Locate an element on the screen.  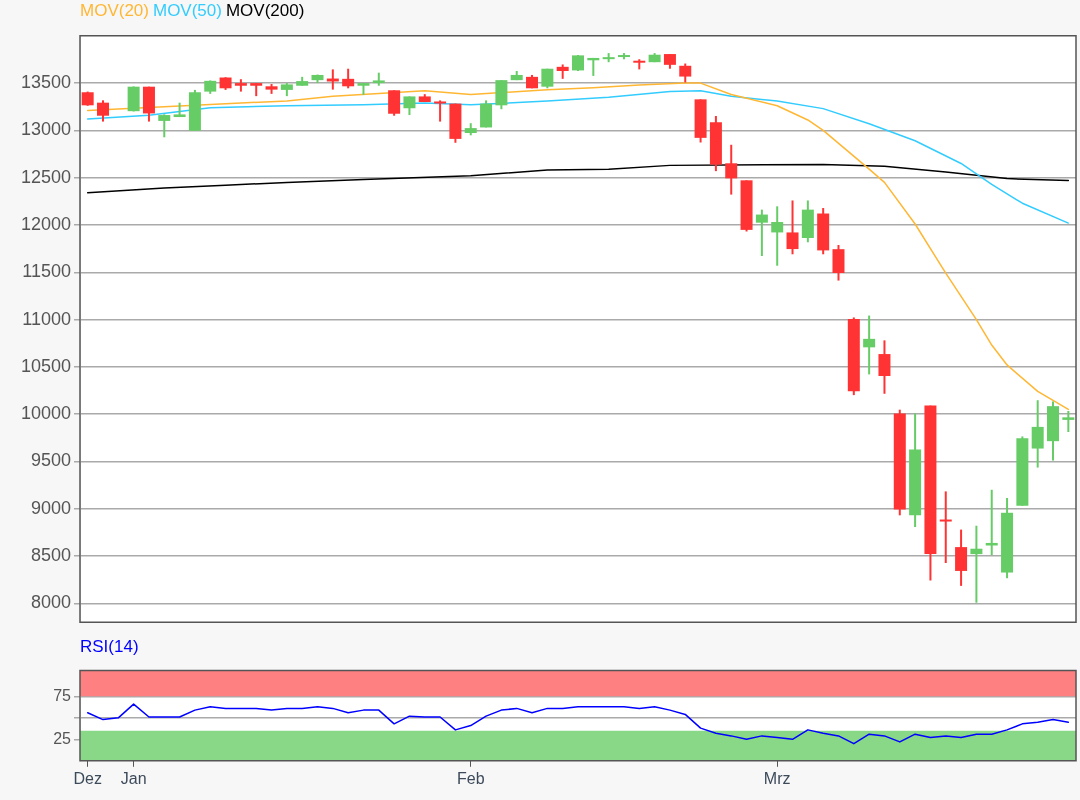
y-tick-label: 75 is located at coordinates (62, 695).